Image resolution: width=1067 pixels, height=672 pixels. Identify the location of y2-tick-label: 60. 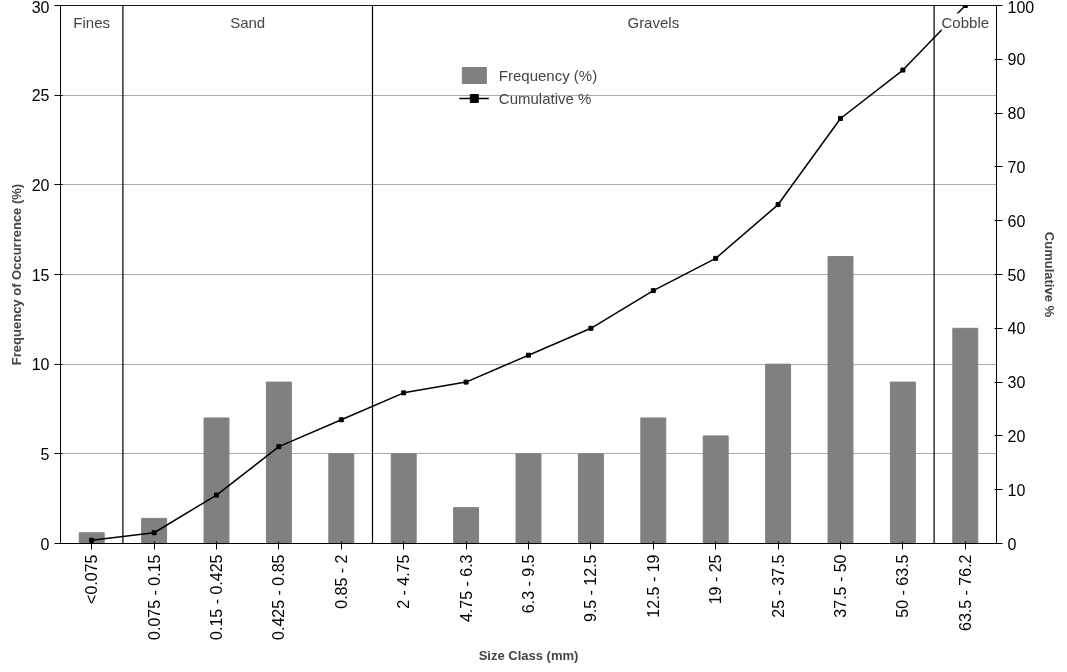
(1016, 221).